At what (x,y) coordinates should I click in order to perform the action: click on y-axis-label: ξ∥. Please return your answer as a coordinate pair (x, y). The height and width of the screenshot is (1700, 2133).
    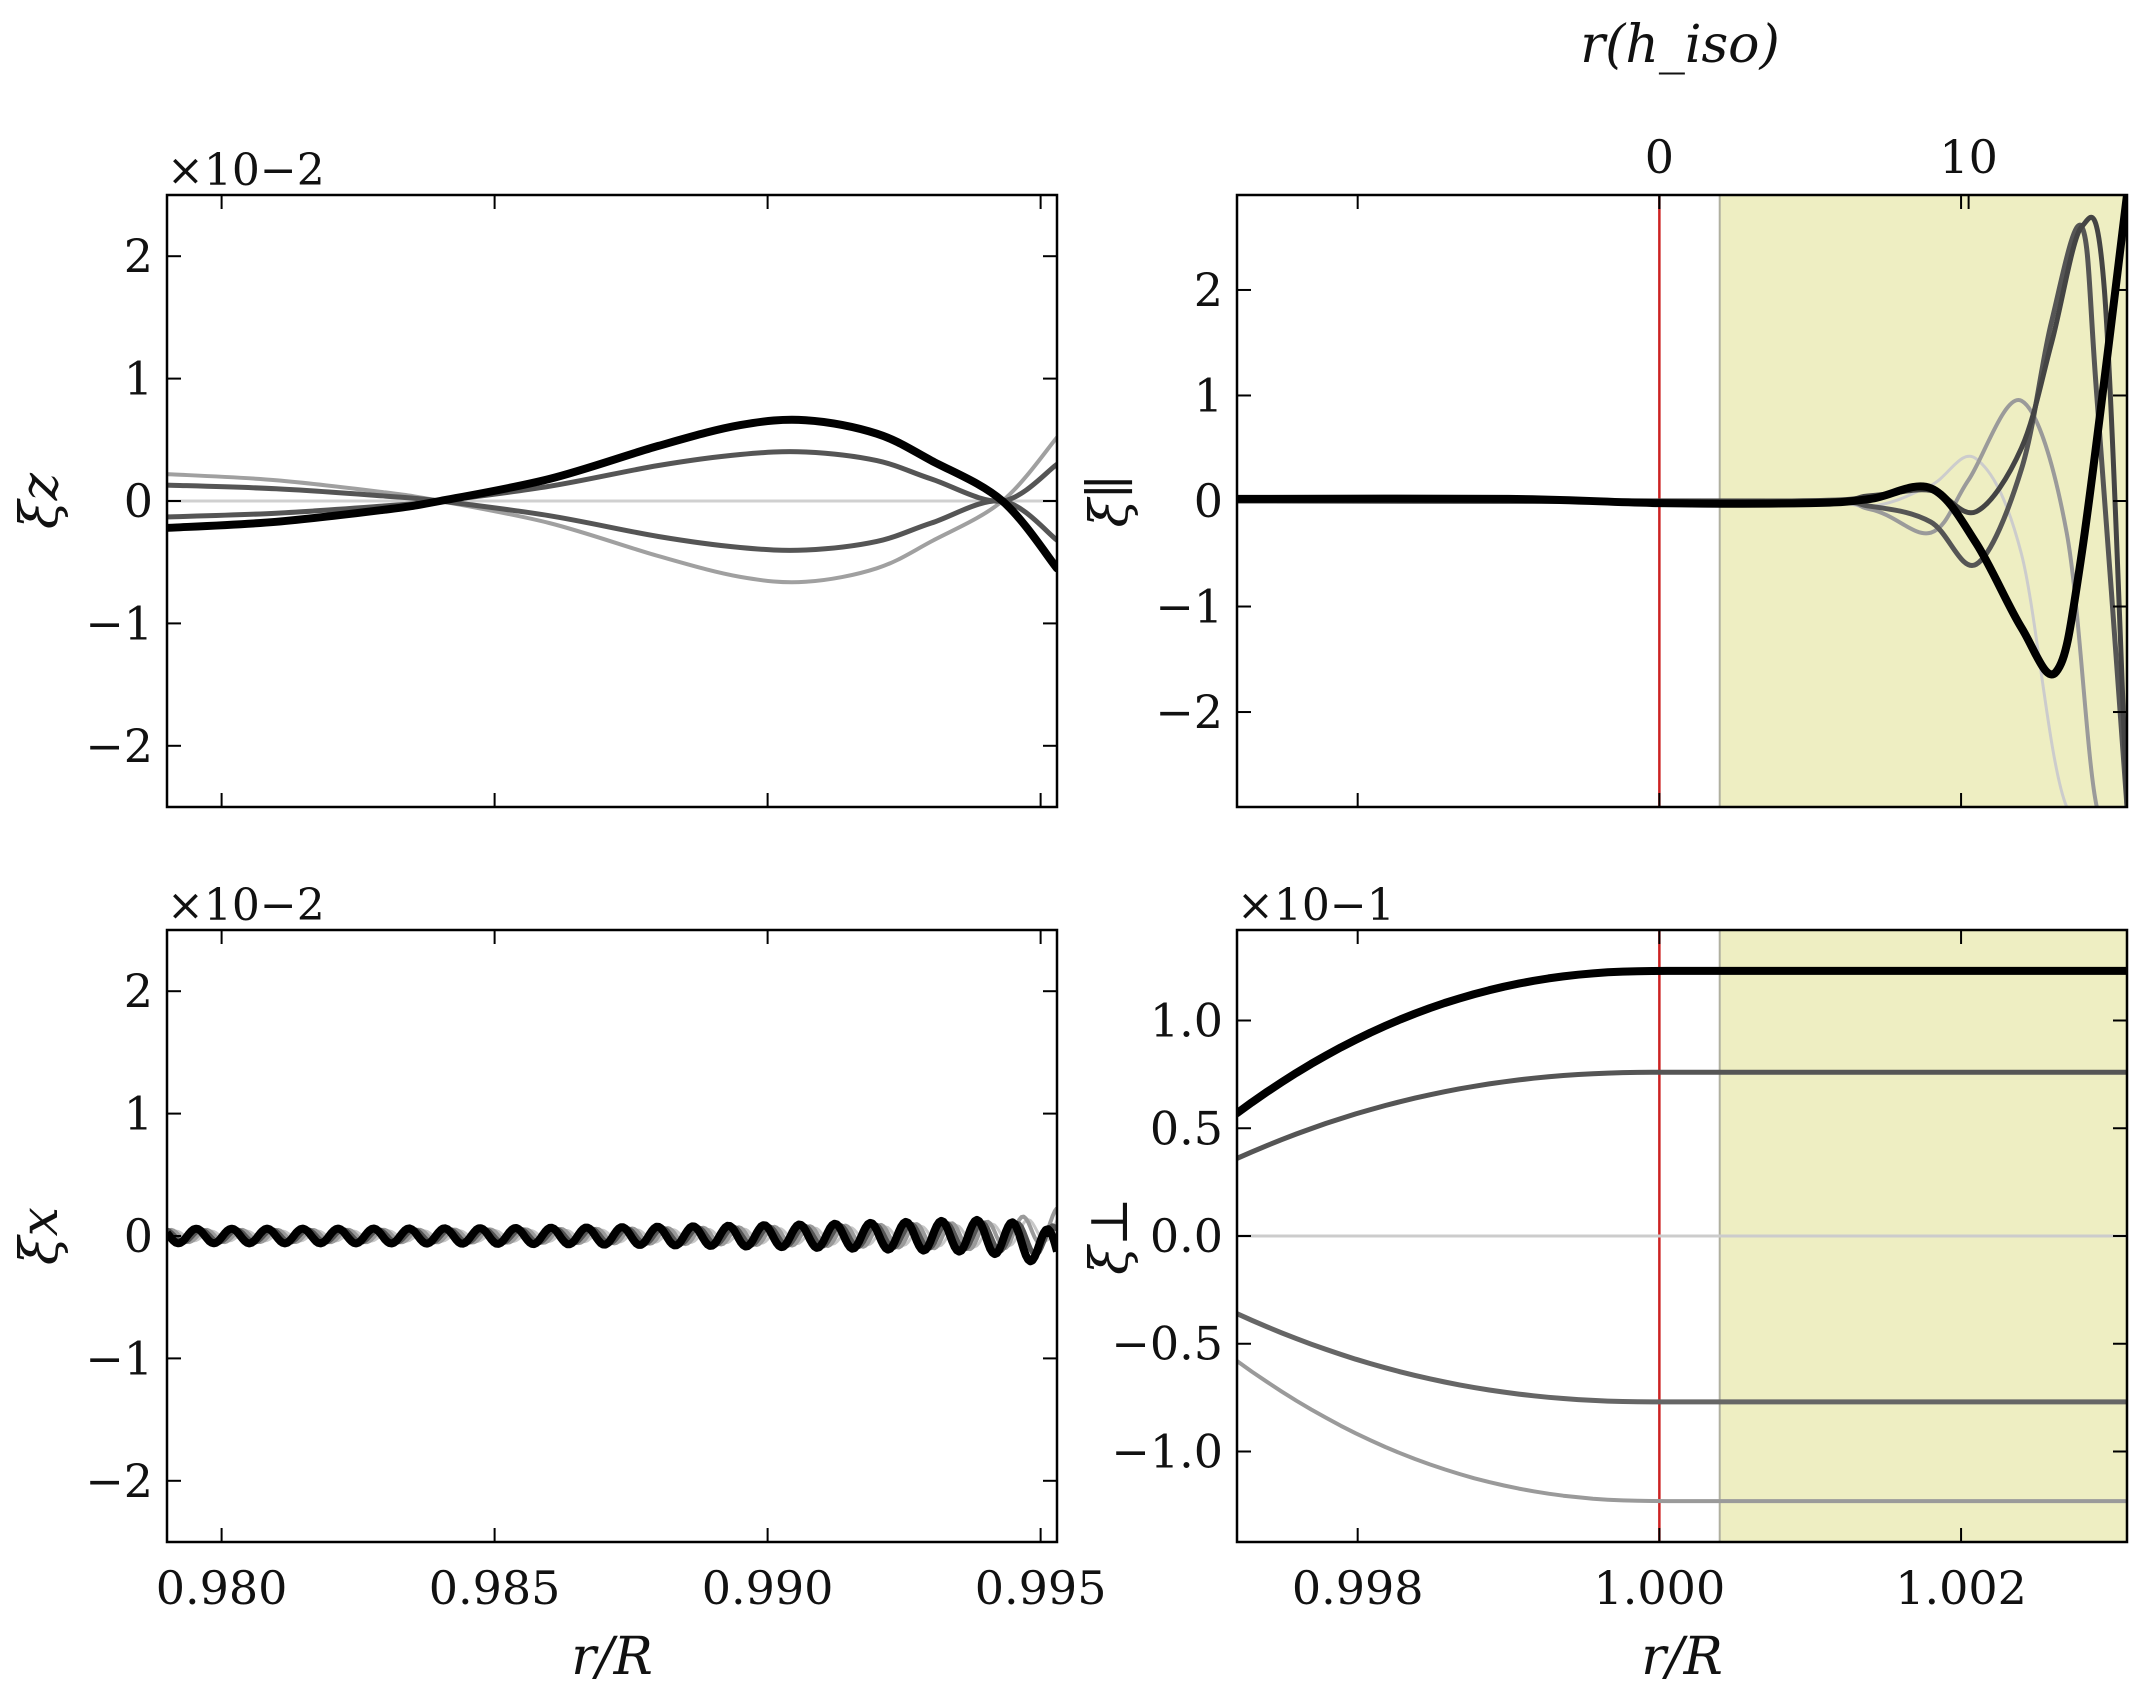
    Looking at the image, I should click on (1110, 501).